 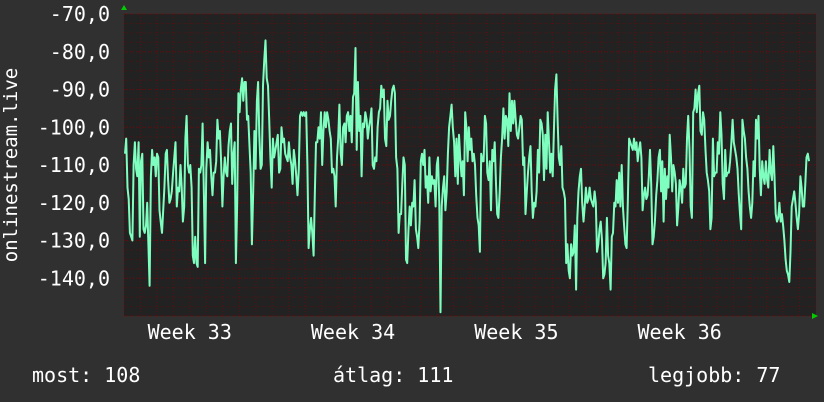 What do you see at coordinates (80, 14) in the screenshot?
I see `y-tick-label: -70,0` at bounding box center [80, 14].